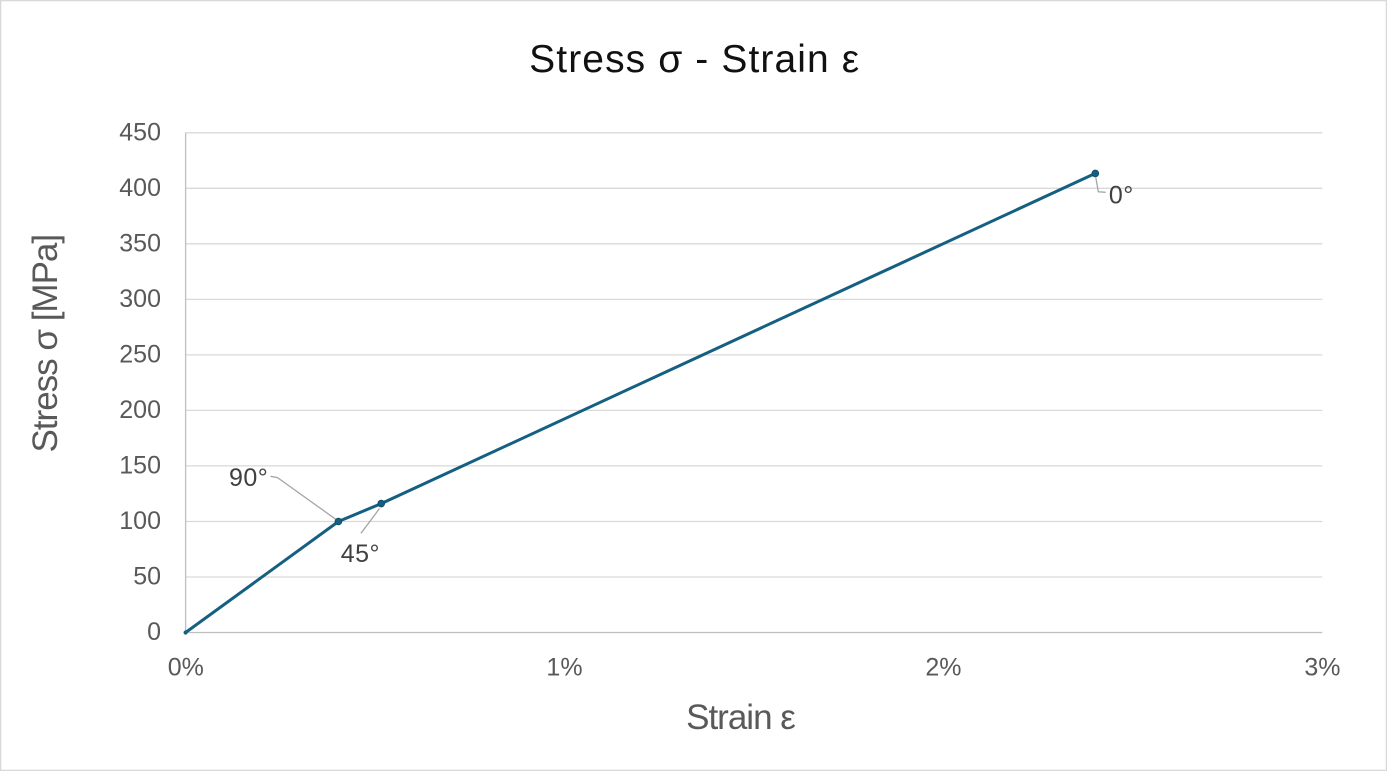 Image resolution: width=1387 pixels, height=771 pixels. I want to click on svg-text: 50, so click(147, 577).